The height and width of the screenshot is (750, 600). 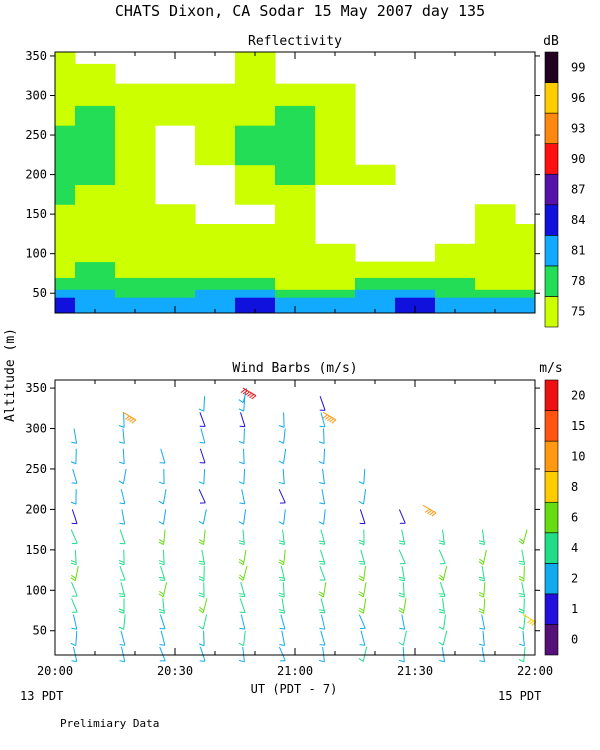 I want to click on reflectivity-y-tick-label: 300, so click(x=36, y=96).